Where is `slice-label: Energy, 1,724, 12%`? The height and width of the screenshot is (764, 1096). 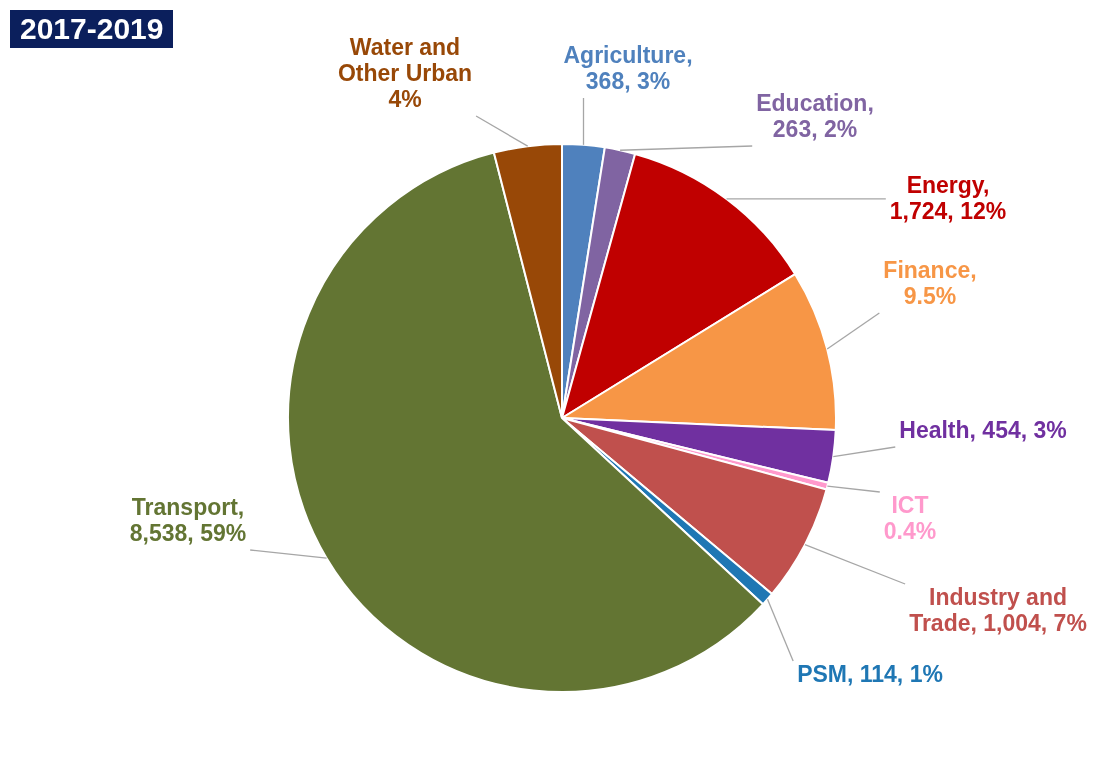 slice-label: Energy, 1,724, 12% is located at coordinates (948, 198).